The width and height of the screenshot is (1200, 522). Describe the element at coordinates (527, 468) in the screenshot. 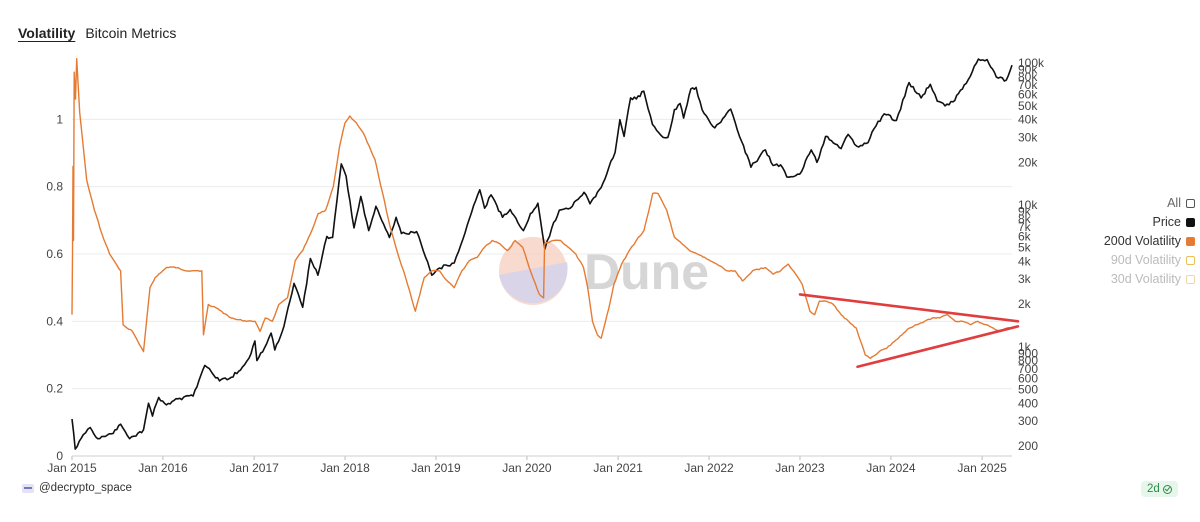

I see `x-tick-label: Jan 2020` at that location.